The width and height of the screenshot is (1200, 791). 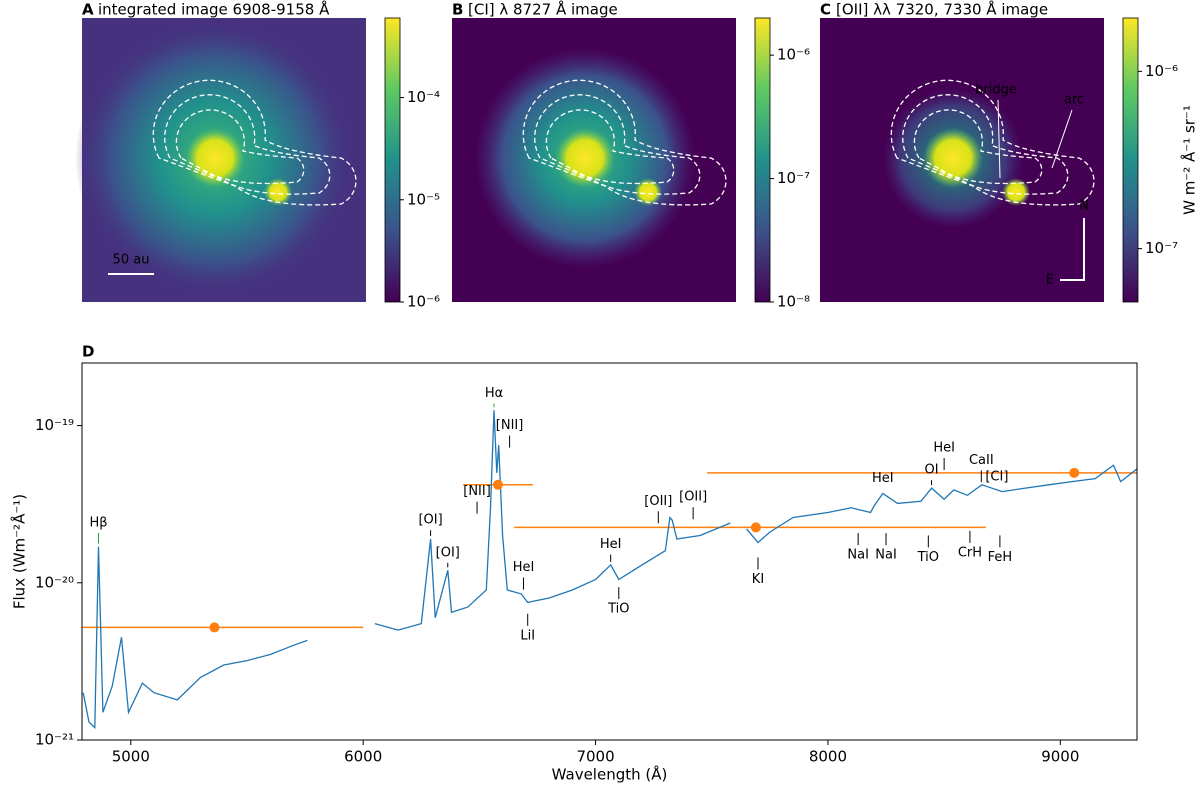 What do you see at coordinates (131, 757) in the screenshot?
I see `x-tick-label: 5000` at bounding box center [131, 757].